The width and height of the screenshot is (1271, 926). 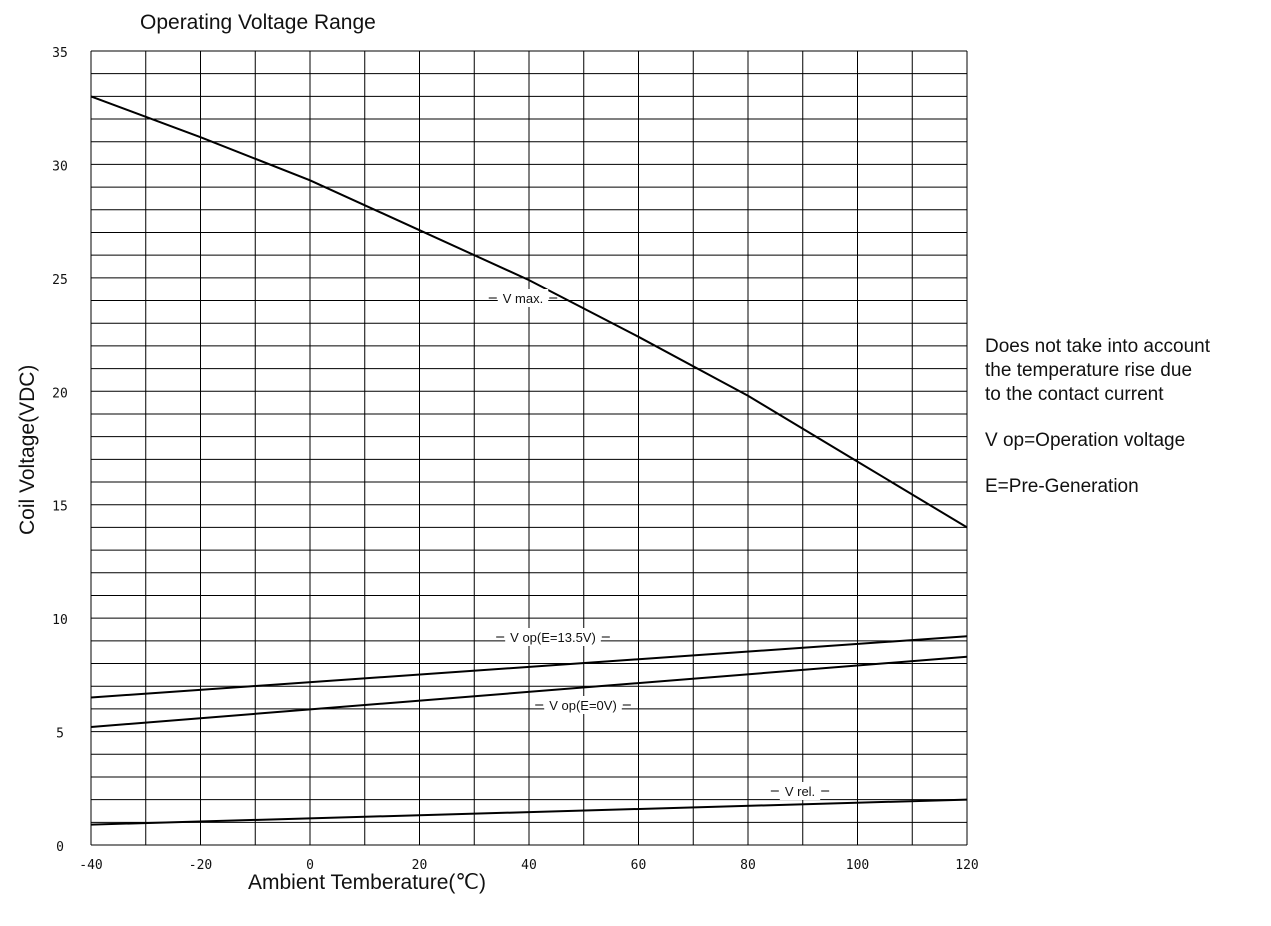 I want to click on series-label-0: V max., so click(x=523, y=298).